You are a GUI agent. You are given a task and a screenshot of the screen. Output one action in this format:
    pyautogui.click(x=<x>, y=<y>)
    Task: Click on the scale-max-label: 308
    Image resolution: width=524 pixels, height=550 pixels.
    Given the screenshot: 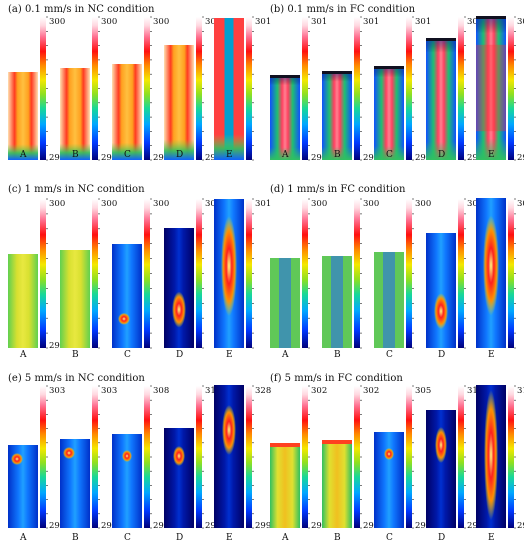 What is the action you would take?
    pyautogui.click(x=161, y=391)
    